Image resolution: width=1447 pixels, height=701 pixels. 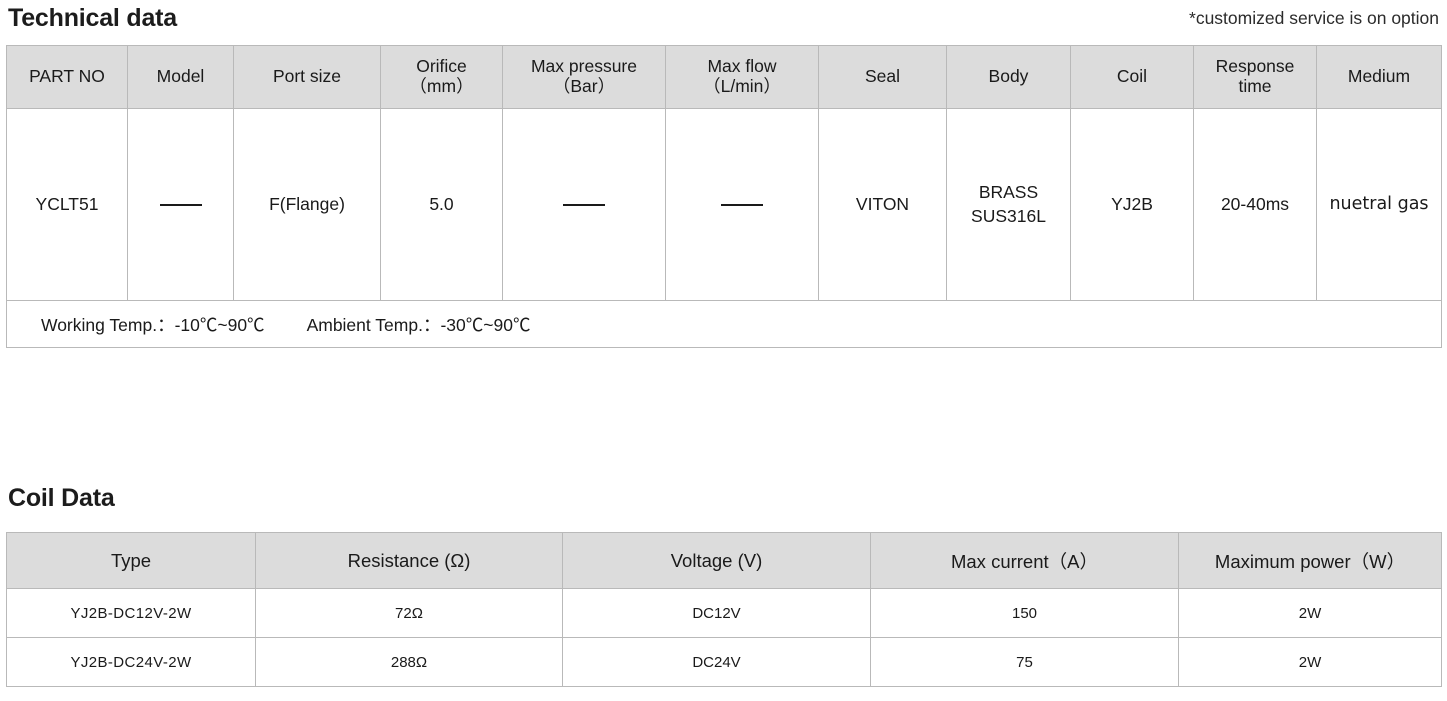 I want to click on cell-port-size: F(Flange), so click(x=307, y=204).